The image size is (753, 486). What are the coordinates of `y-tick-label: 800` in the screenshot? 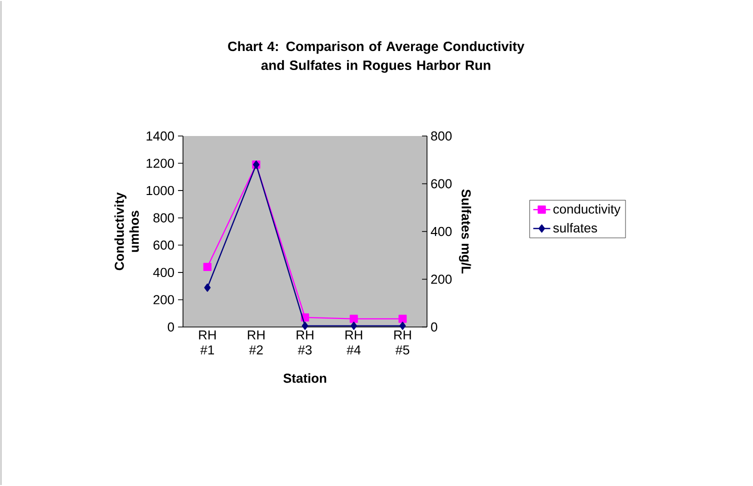 It's located at (163, 217).